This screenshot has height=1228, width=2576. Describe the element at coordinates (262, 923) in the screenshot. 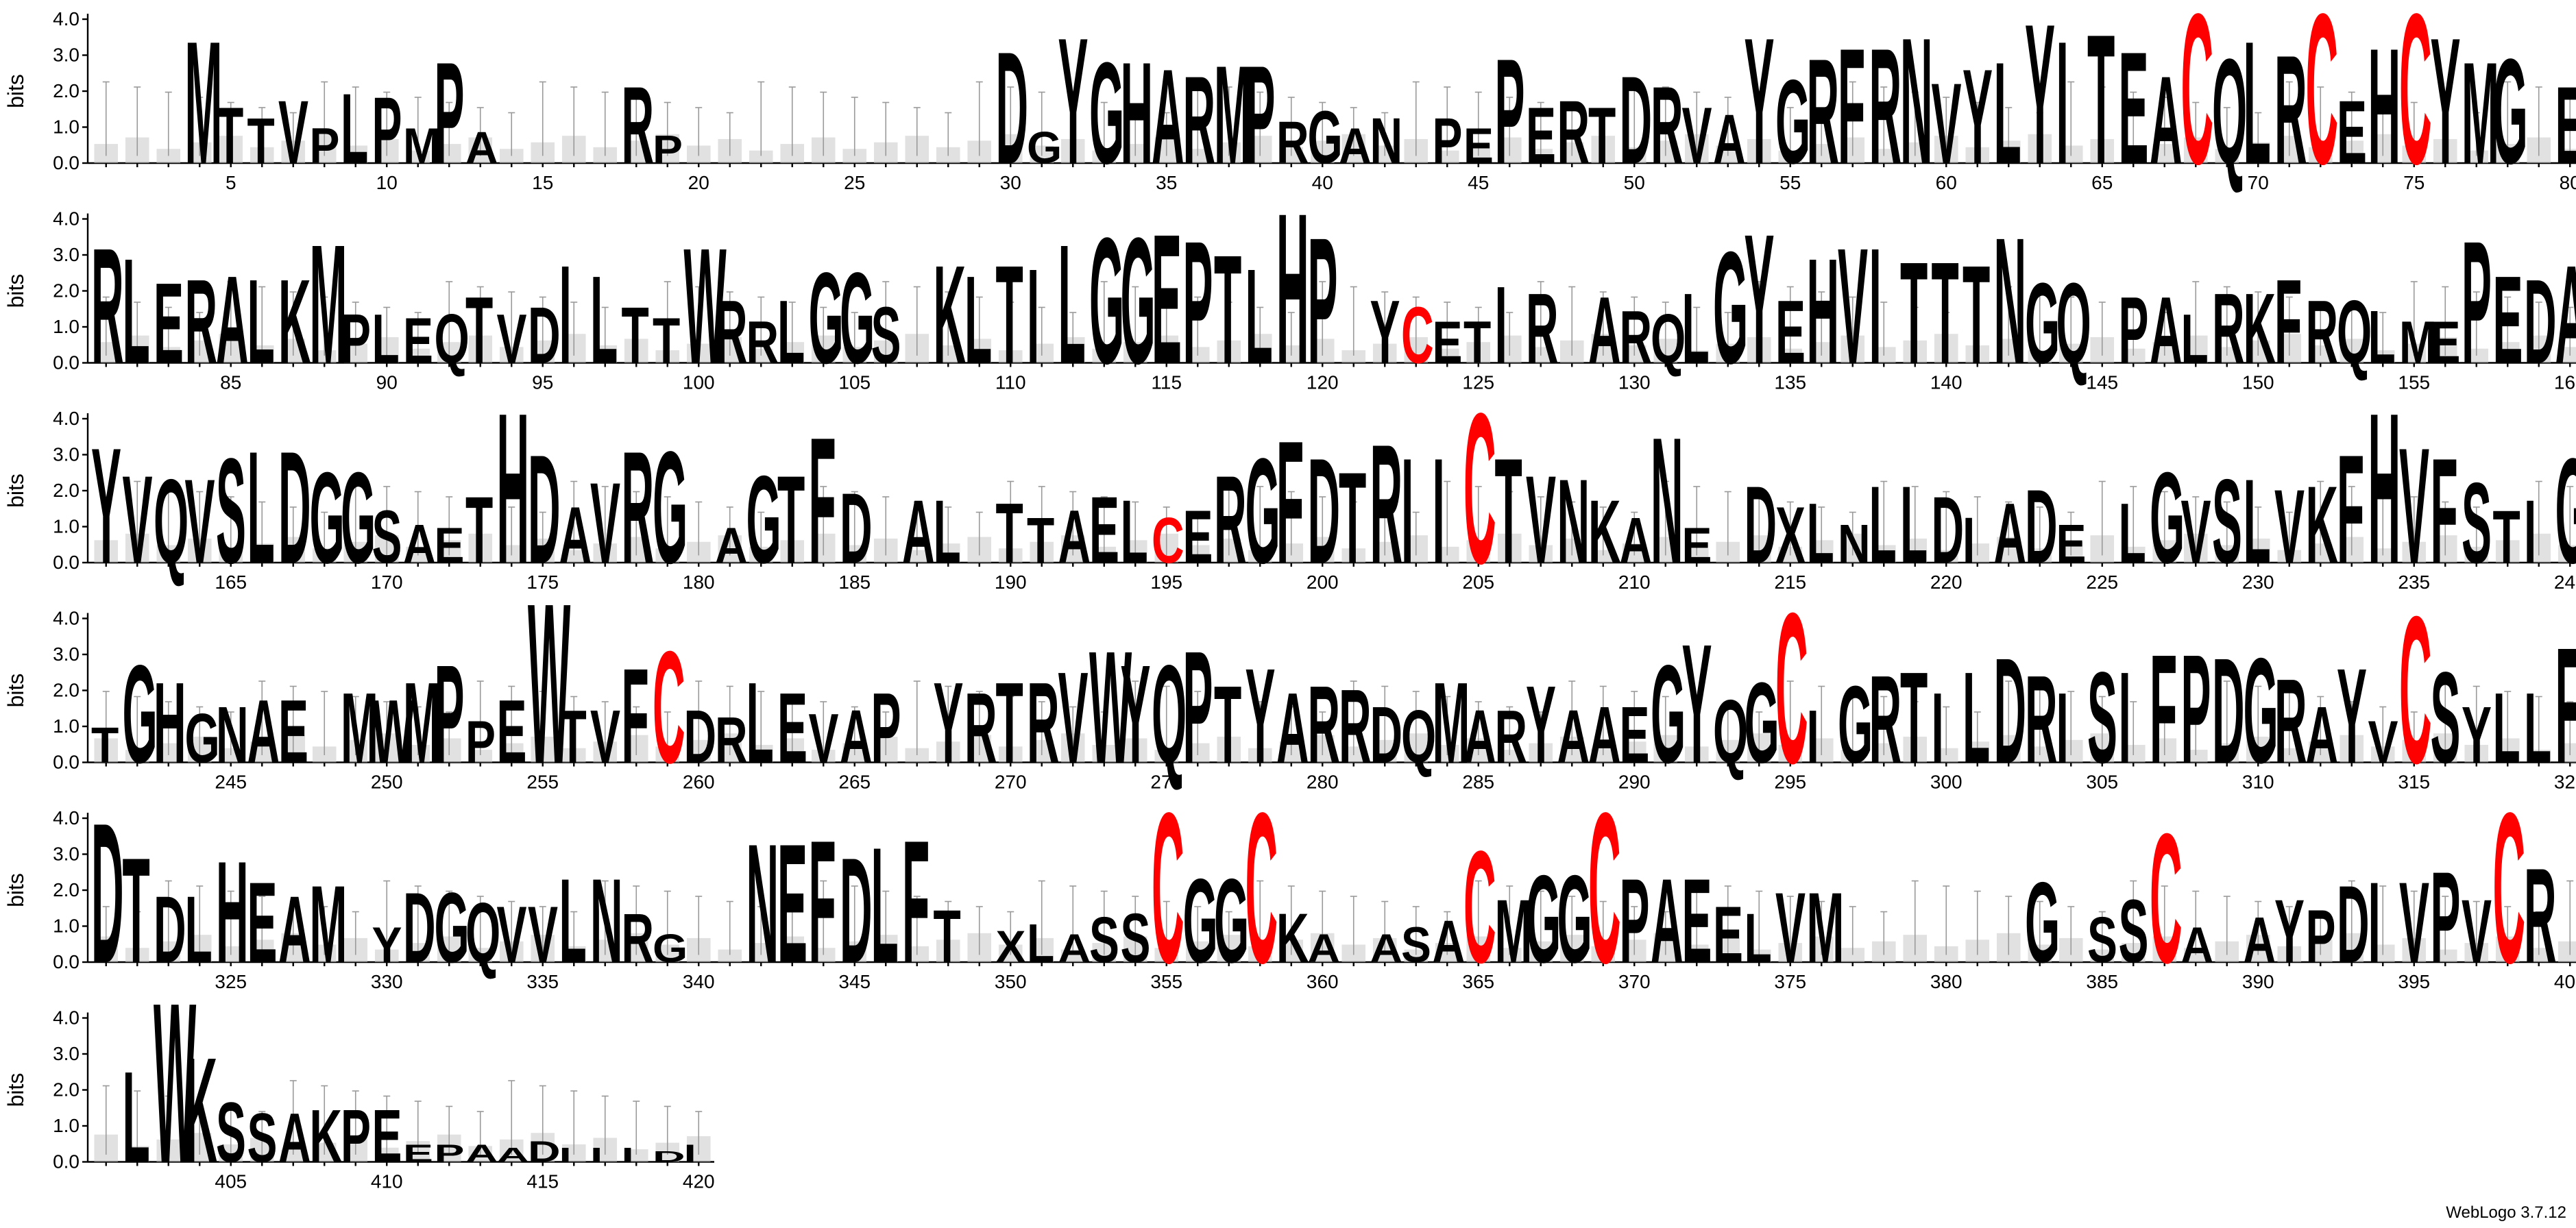

I see `residue-E-pos-326: E` at that location.